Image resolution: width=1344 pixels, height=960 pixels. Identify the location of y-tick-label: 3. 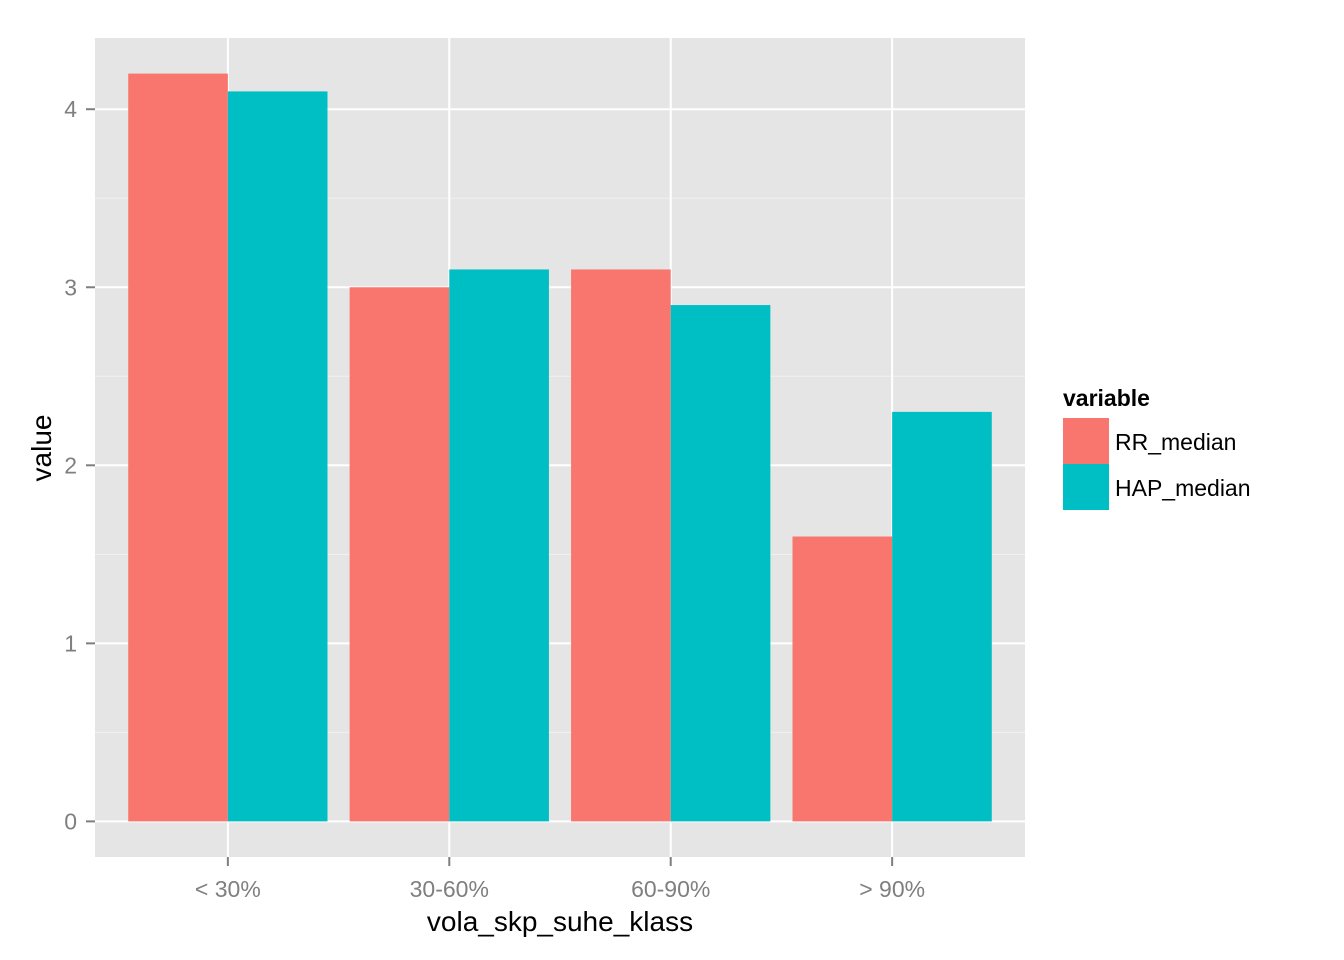
(70, 287).